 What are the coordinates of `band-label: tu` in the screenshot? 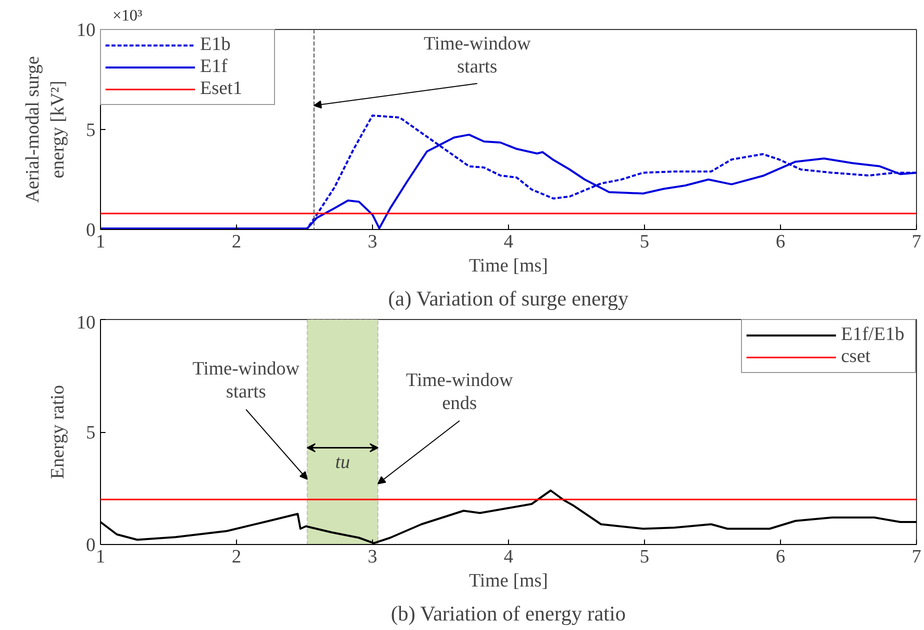 It's located at (342, 462).